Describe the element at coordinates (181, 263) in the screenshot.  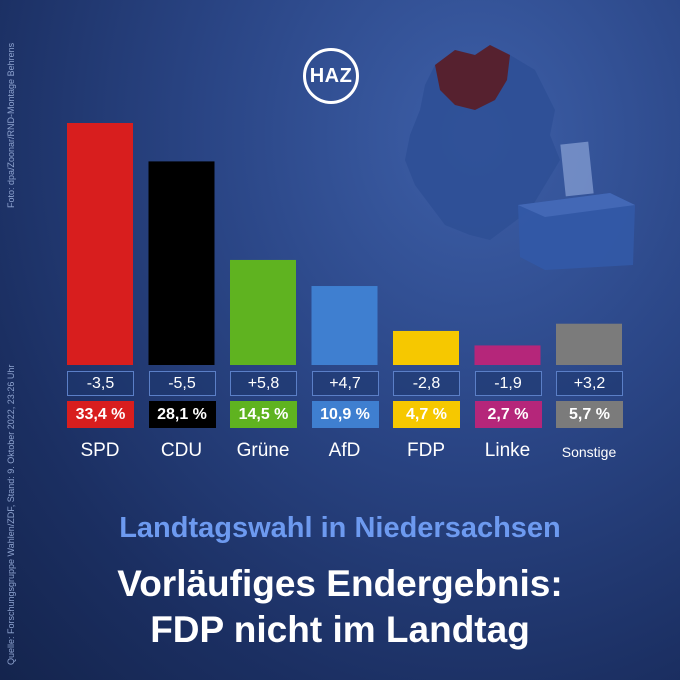
I see `bar-cdu` at that location.